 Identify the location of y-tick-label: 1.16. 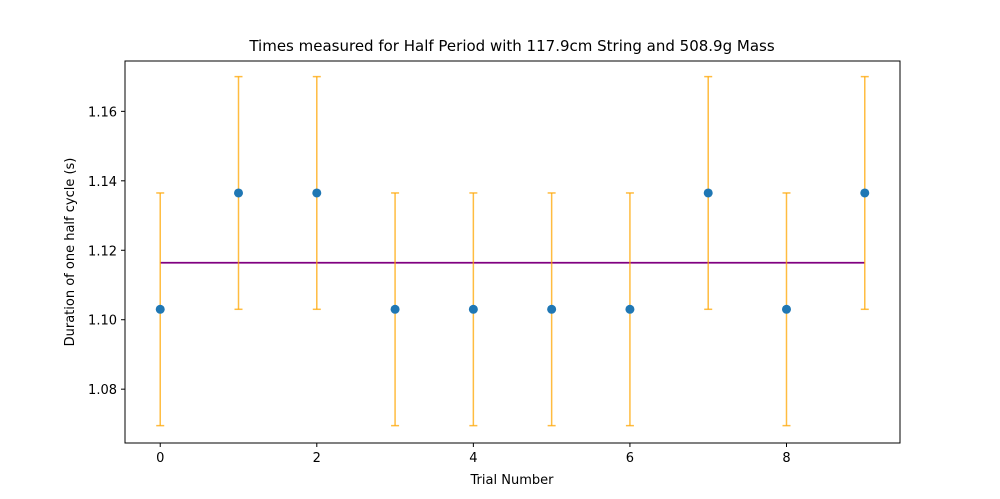
(102, 112).